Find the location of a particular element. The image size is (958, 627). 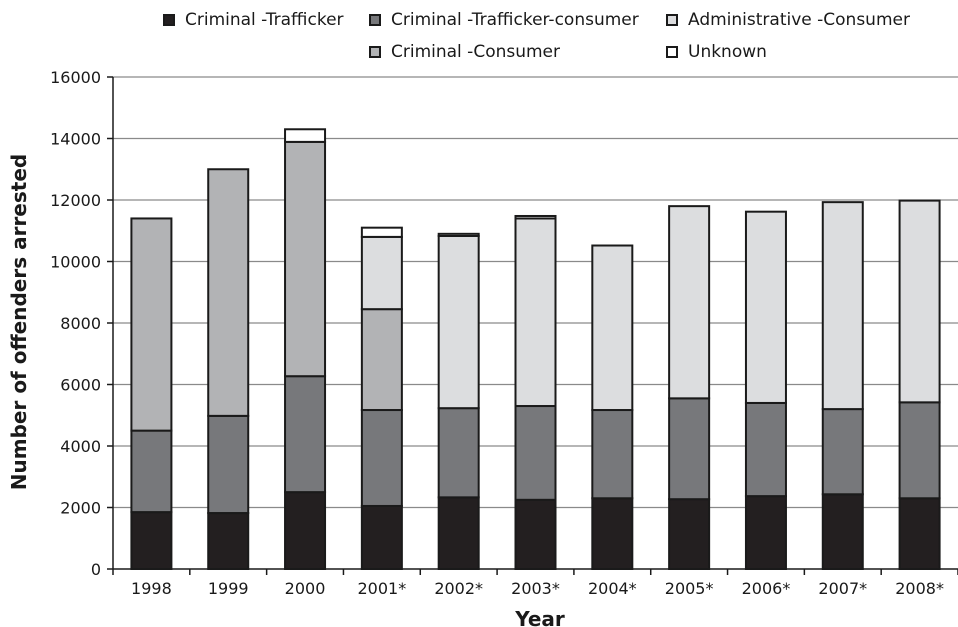

legend-item-criminal-trafficker-consumer: Criminal -Trafficker-consumer is located at coordinates (504, 20).